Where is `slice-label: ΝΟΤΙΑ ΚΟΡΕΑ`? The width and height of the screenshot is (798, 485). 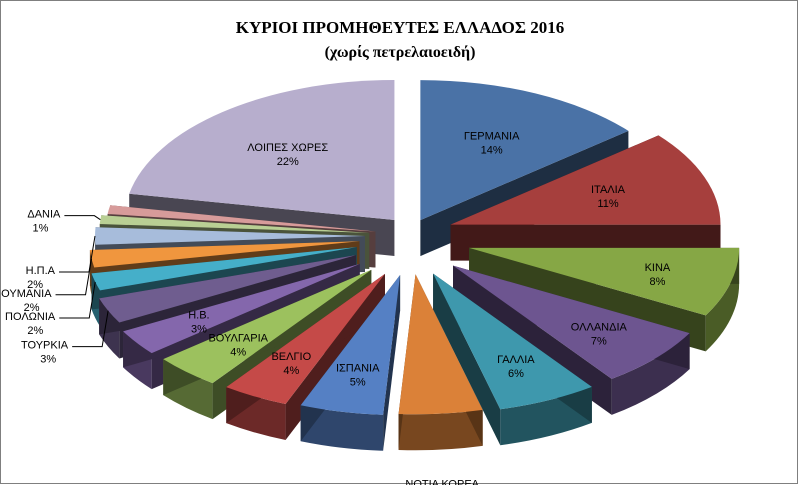 slice-label: ΝΟΤΙΑ ΚΟΡΕΑ is located at coordinates (442, 482).